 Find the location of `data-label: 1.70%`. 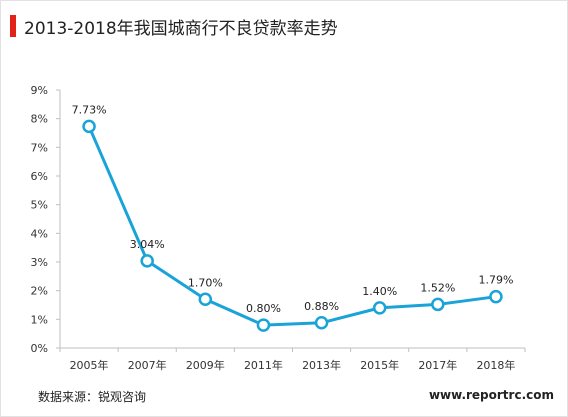

data-label: 1.70% is located at coordinates (205, 282).